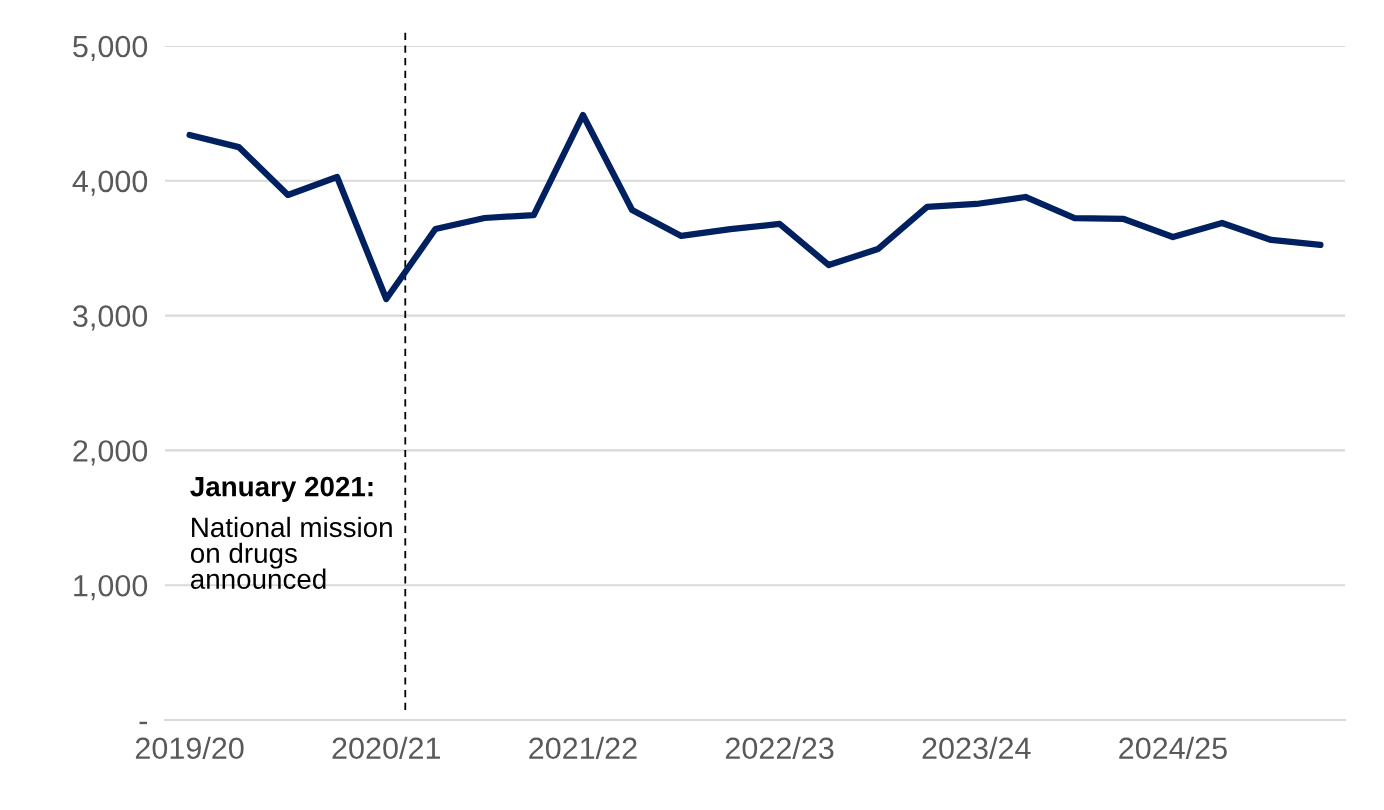 This screenshot has height=810, width=1384. Describe the element at coordinates (143, 723) in the screenshot. I see `y-tick-label: -` at that location.